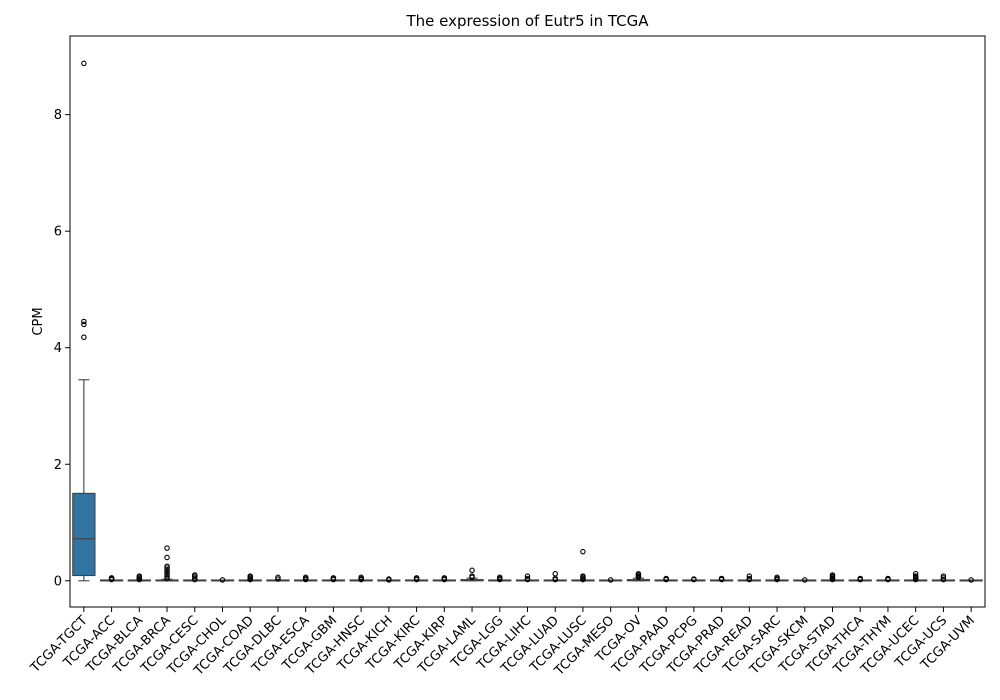 The height and width of the screenshot is (700, 1000). I want to click on box, so click(84, 534).